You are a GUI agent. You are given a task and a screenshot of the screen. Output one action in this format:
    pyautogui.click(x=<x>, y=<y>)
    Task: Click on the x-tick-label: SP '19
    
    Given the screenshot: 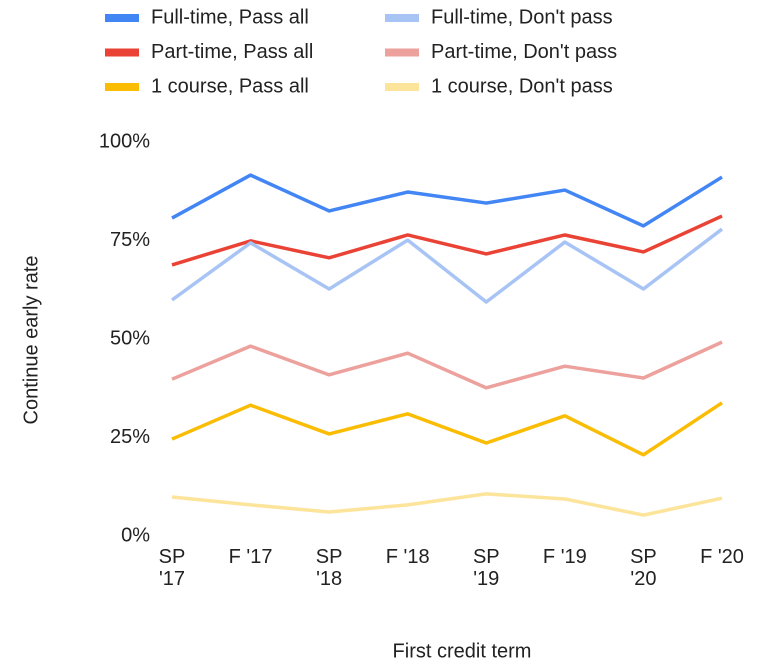 What is the action you would take?
    pyautogui.click(x=486, y=568)
    